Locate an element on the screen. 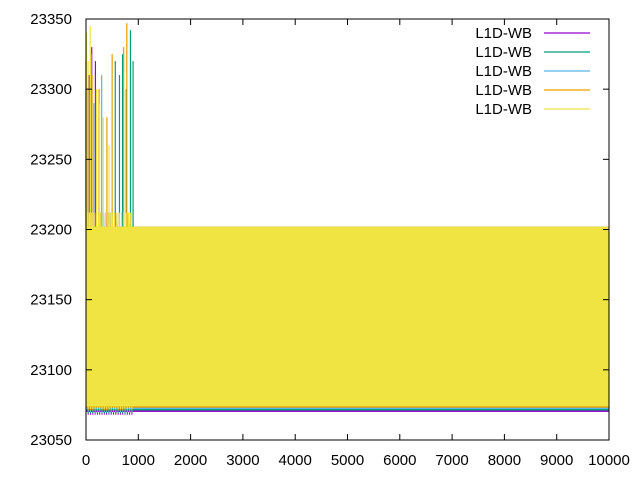 This screenshot has height=480, width=640. x-tick-label: 6000 is located at coordinates (399, 460).